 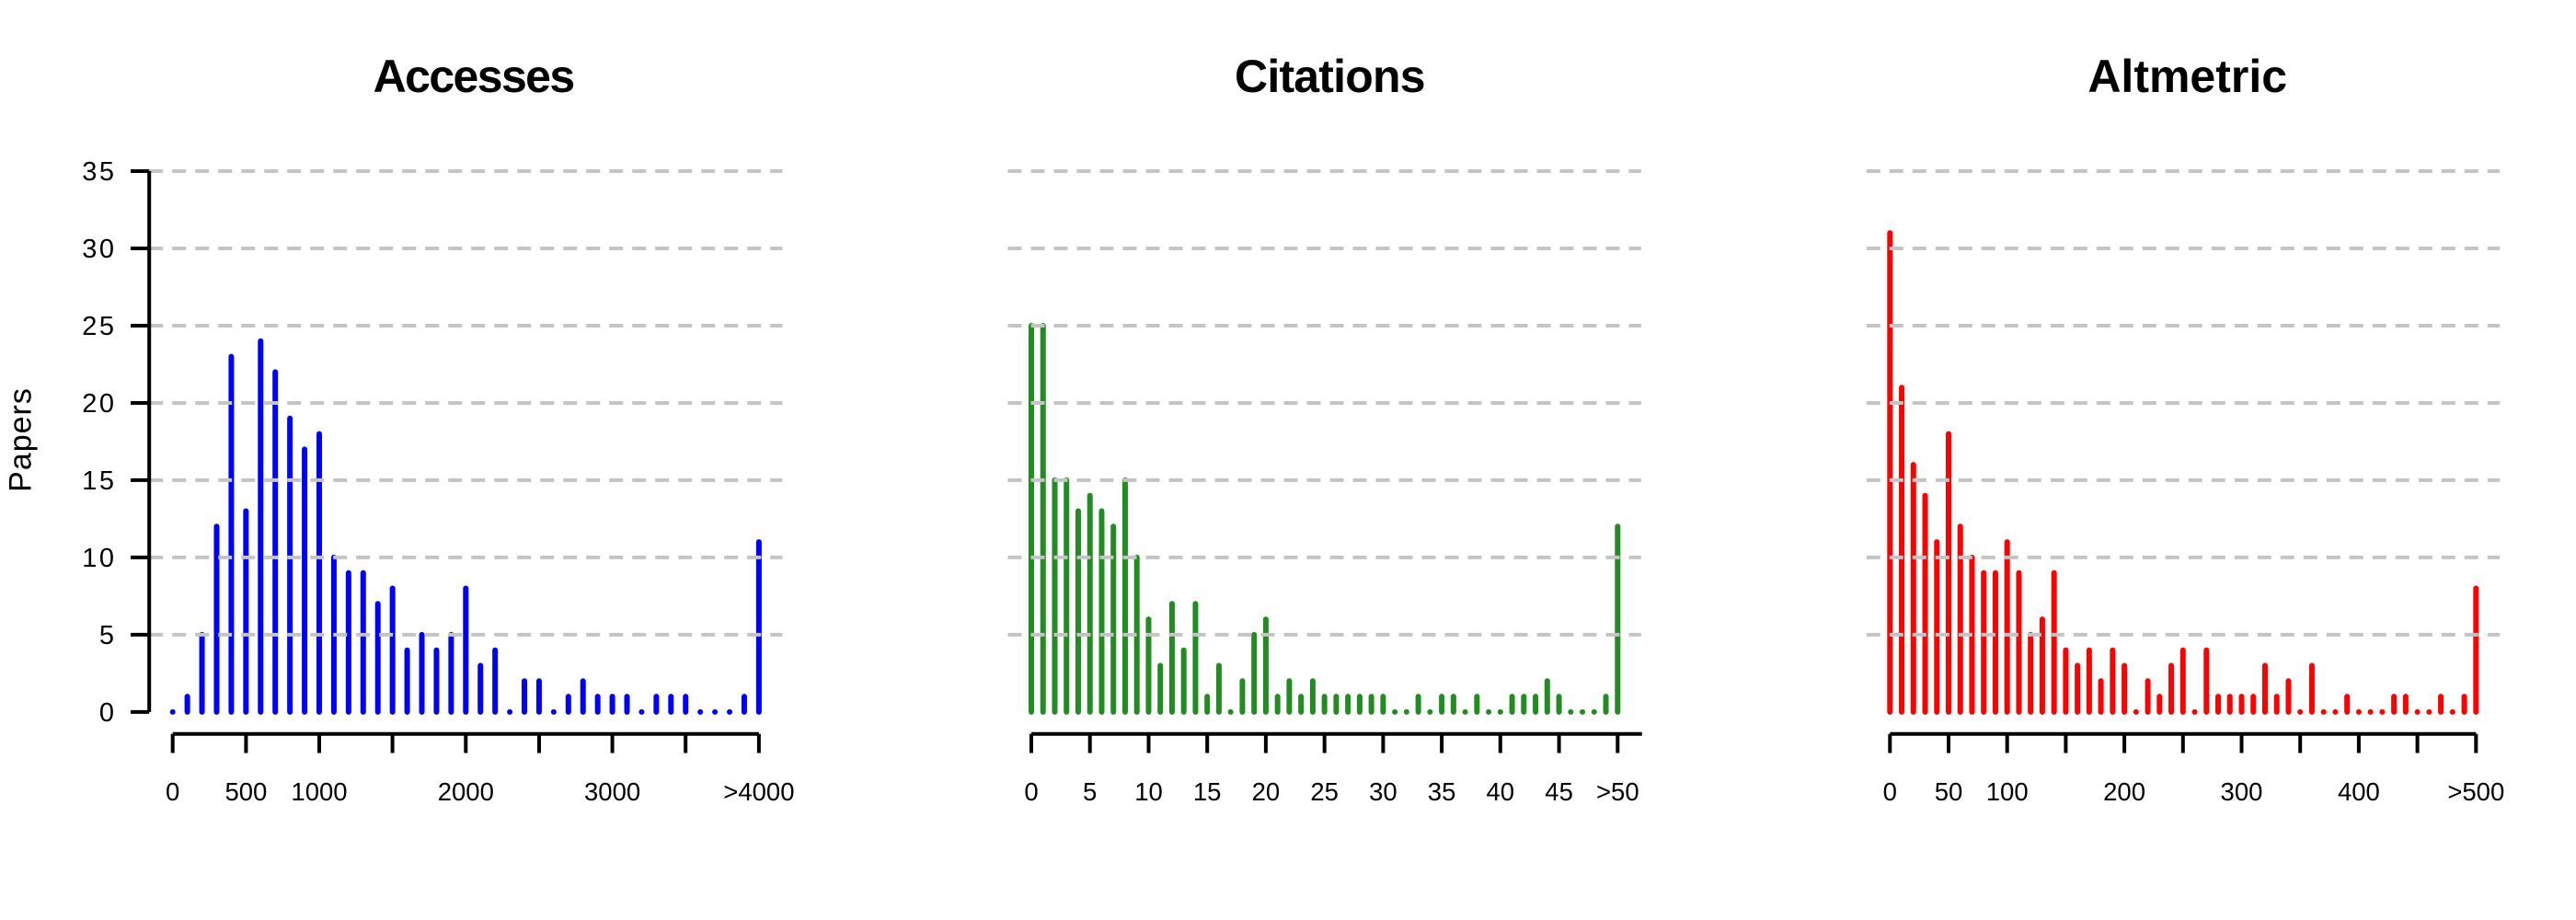 What do you see at coordinates (1949, 791) in the screenshot?
I see `svg-text: 50` at bounding box center [1949, 791].